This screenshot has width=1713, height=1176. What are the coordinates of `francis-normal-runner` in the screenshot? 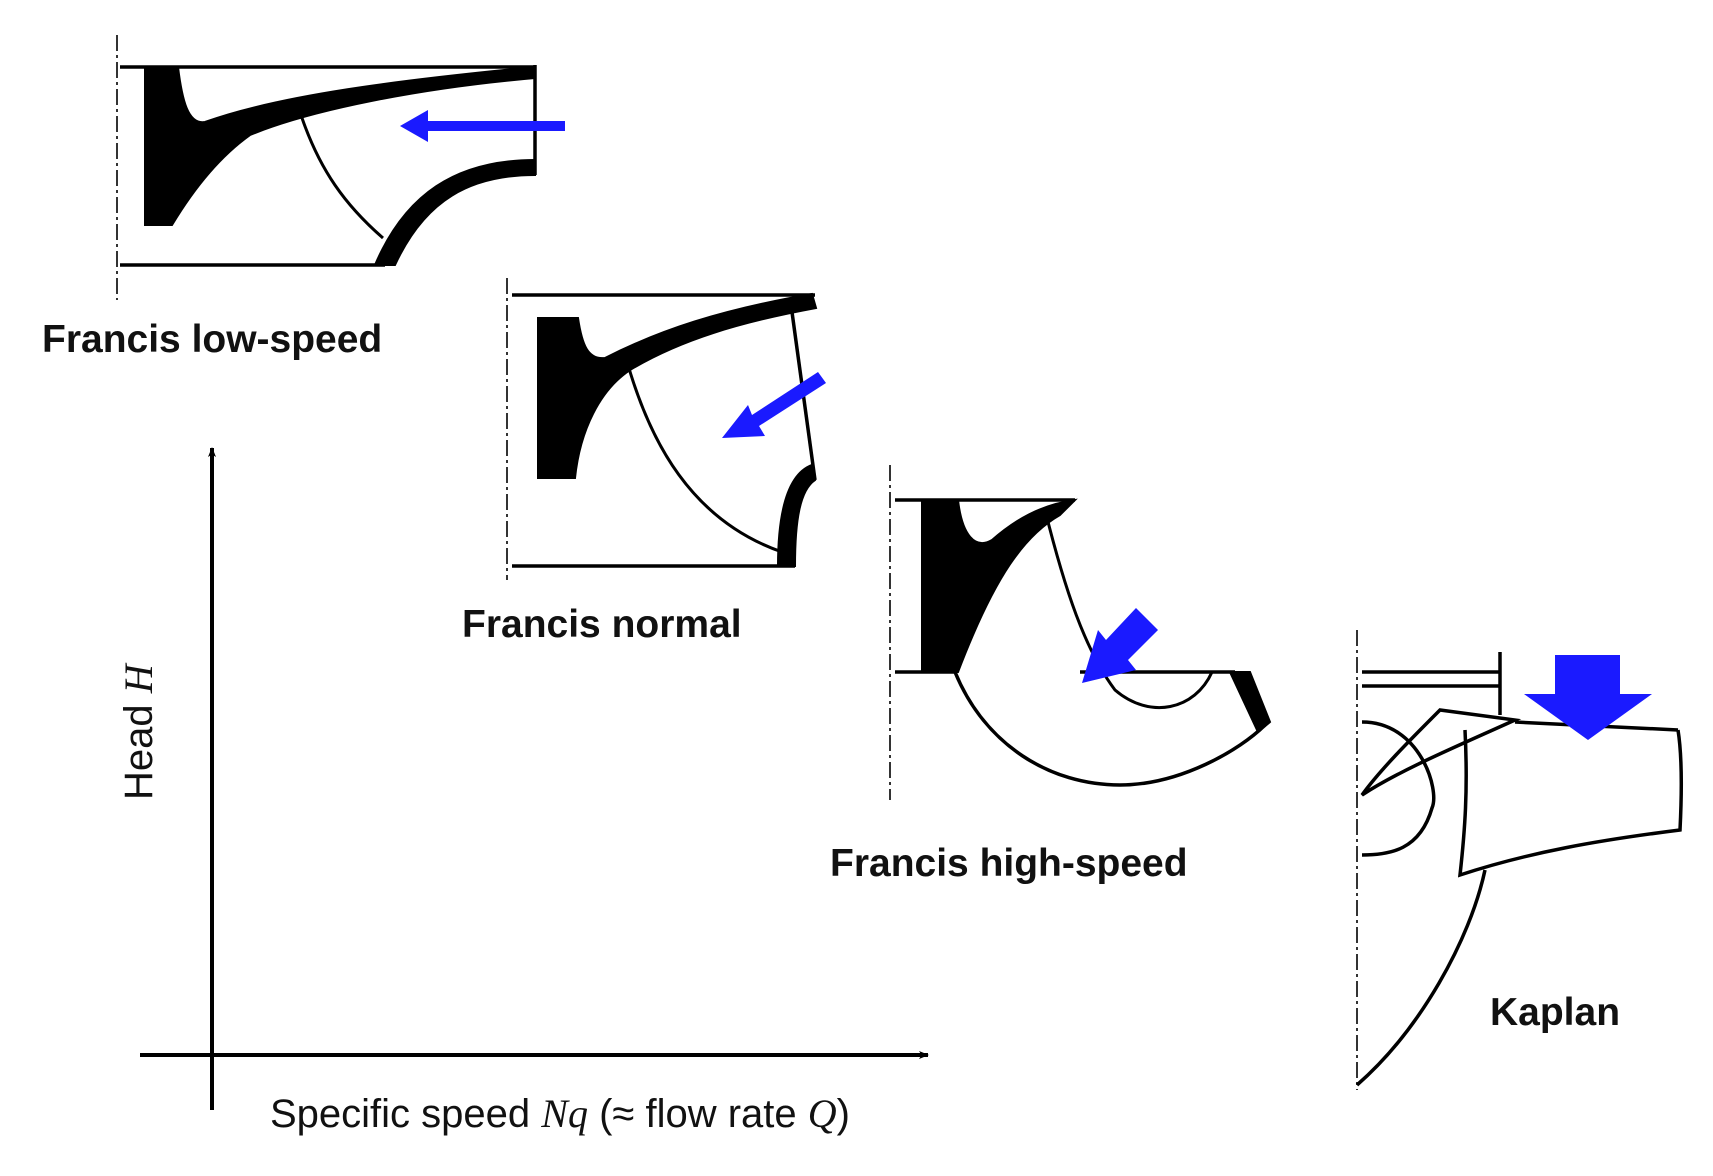 It's located at (666, 429).